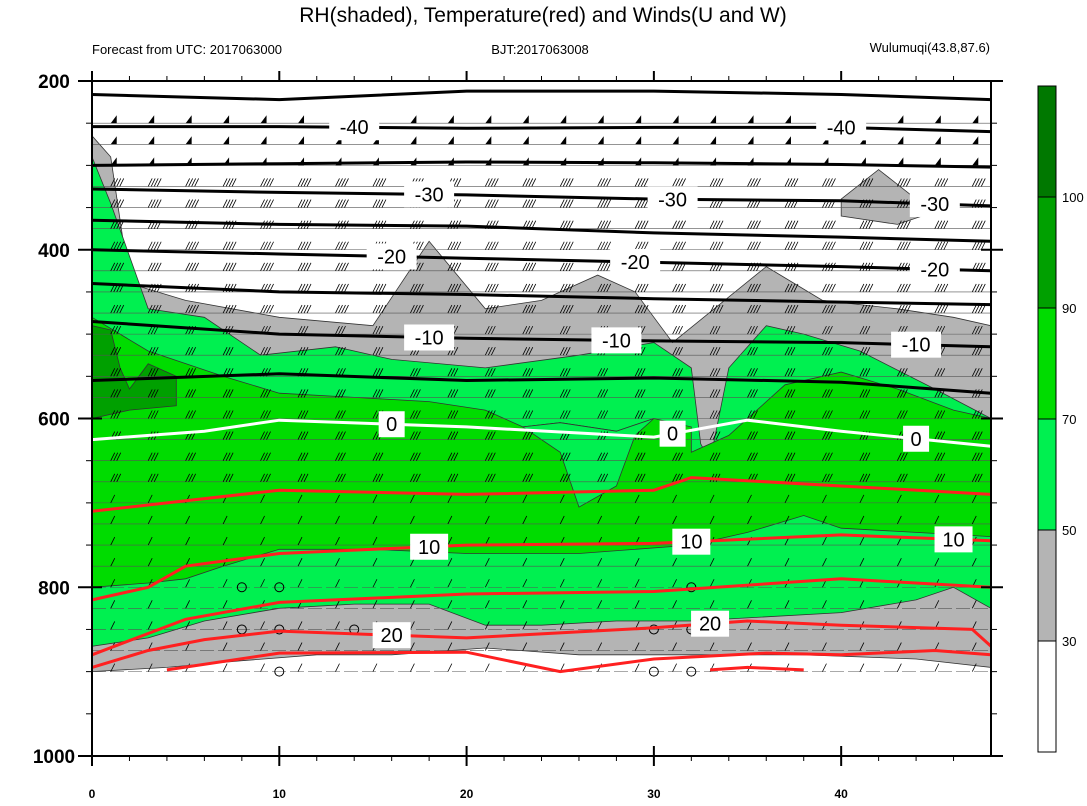 The height and width of the screenshot is (806, 1087). What do you see at coordinates (841, 128) in the screenshot?
I see `isotherm-label: -40` at bounding box center [841, 128].